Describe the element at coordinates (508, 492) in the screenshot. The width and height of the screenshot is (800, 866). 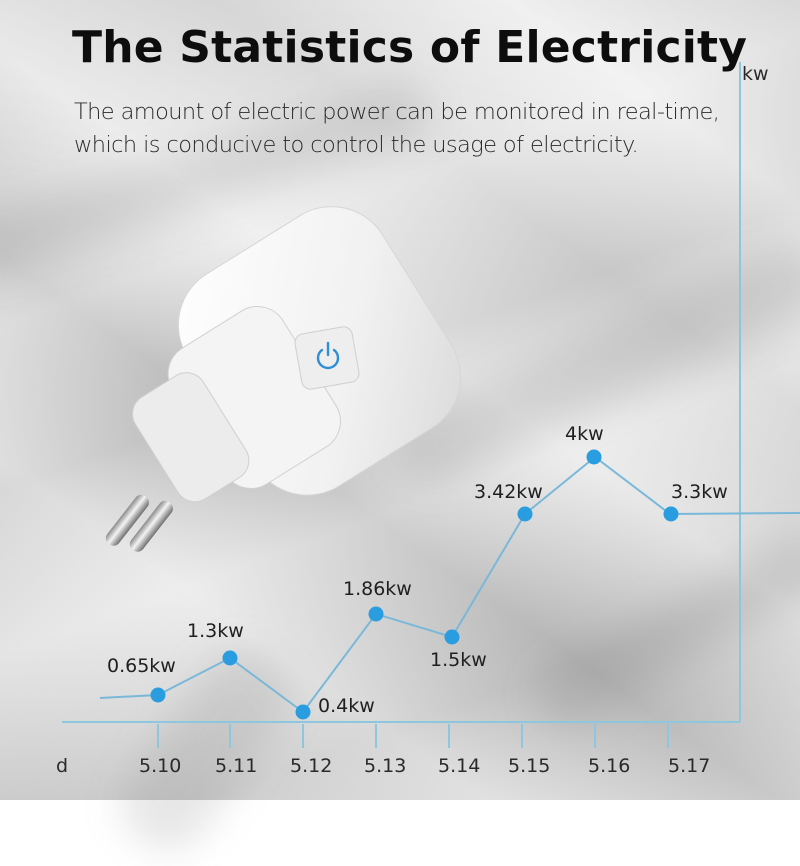
I see `value-label: 3.42kw` at that location.